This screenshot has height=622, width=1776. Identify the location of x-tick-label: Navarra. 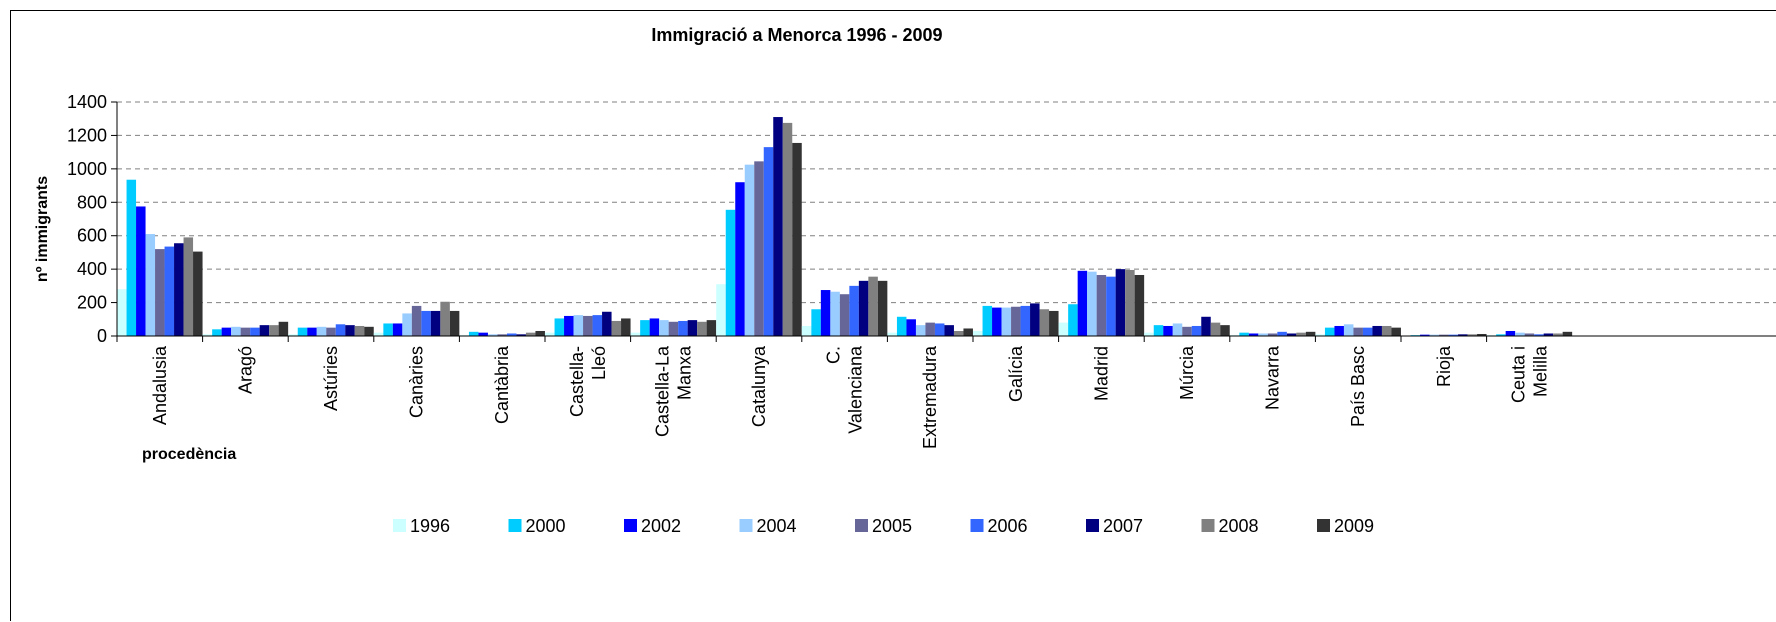
(1273, 377).